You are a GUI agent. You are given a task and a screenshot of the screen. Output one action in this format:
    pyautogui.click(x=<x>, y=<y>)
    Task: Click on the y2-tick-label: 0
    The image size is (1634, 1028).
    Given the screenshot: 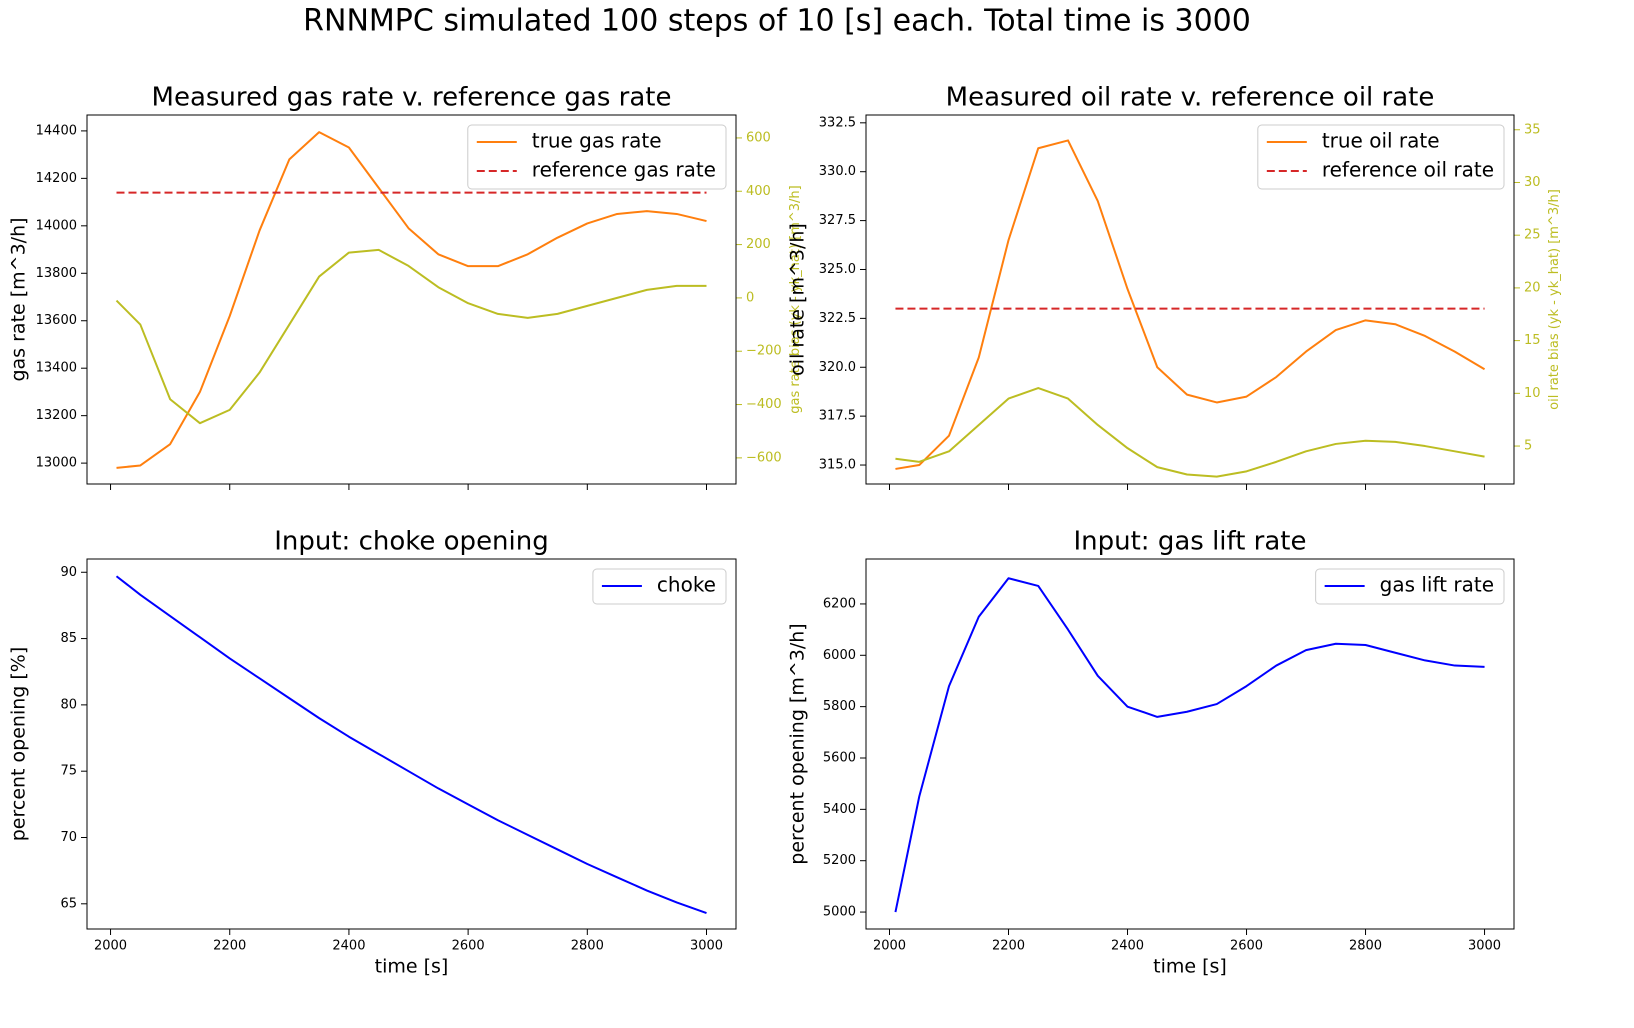 What is the action you would take?
    pyautogui.click(x=750, y=297)
    